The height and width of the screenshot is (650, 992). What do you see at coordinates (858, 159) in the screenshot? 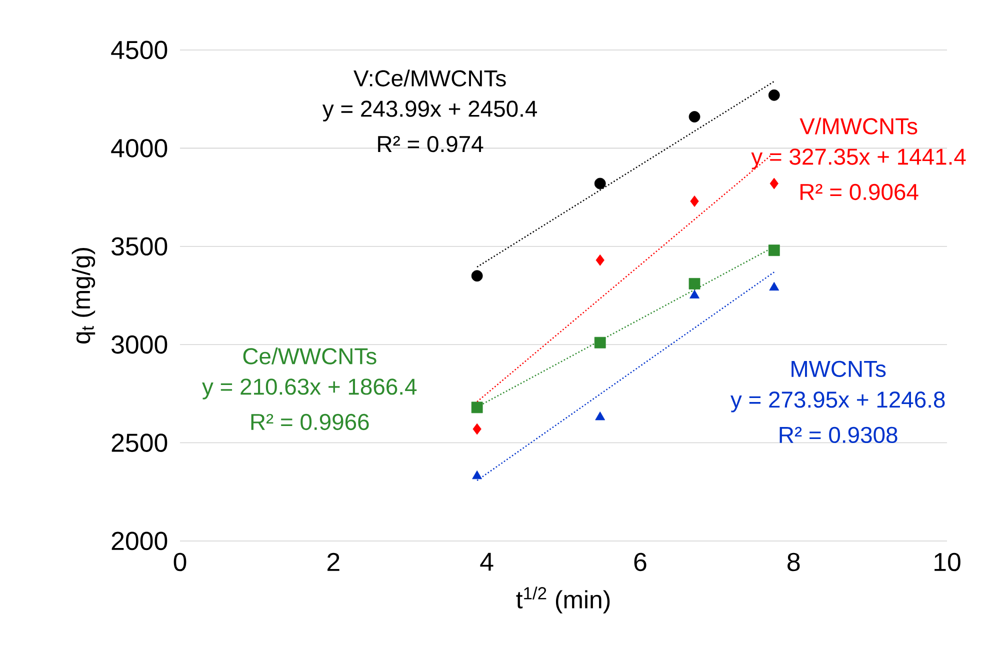
I see `annotation: y = 327.35x + 1441.4` at bounding box center [858, 159].